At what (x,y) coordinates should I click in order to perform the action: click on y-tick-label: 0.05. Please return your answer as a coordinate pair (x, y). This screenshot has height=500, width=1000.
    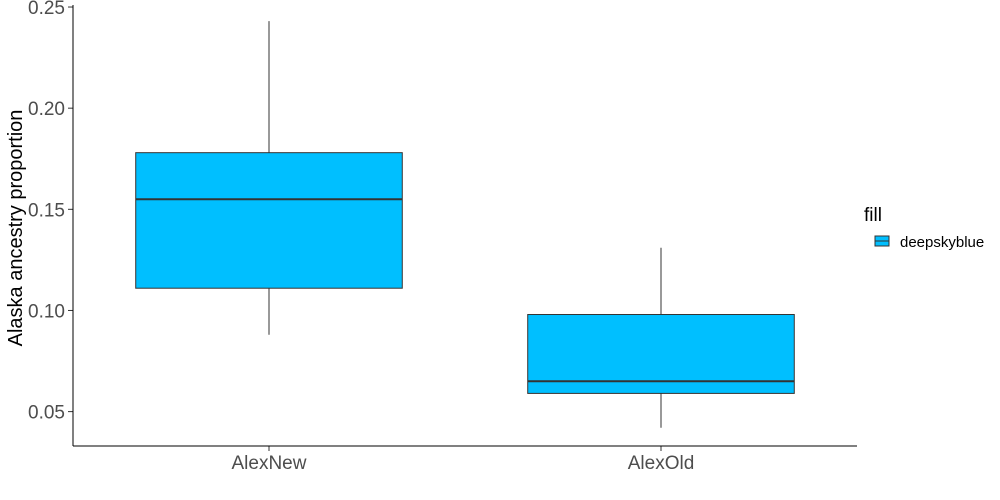
    Looking at the image, I should click on (46, 413).